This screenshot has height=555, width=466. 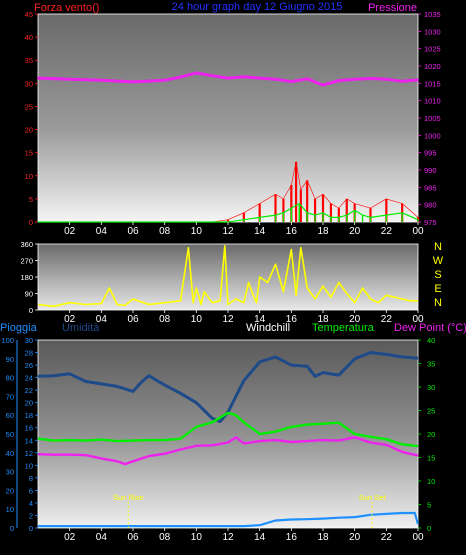 What do you see at coordinates (26, 261) in the screenshot?
I see `direction-tick-label: 270` at bounding box center [26, 261].